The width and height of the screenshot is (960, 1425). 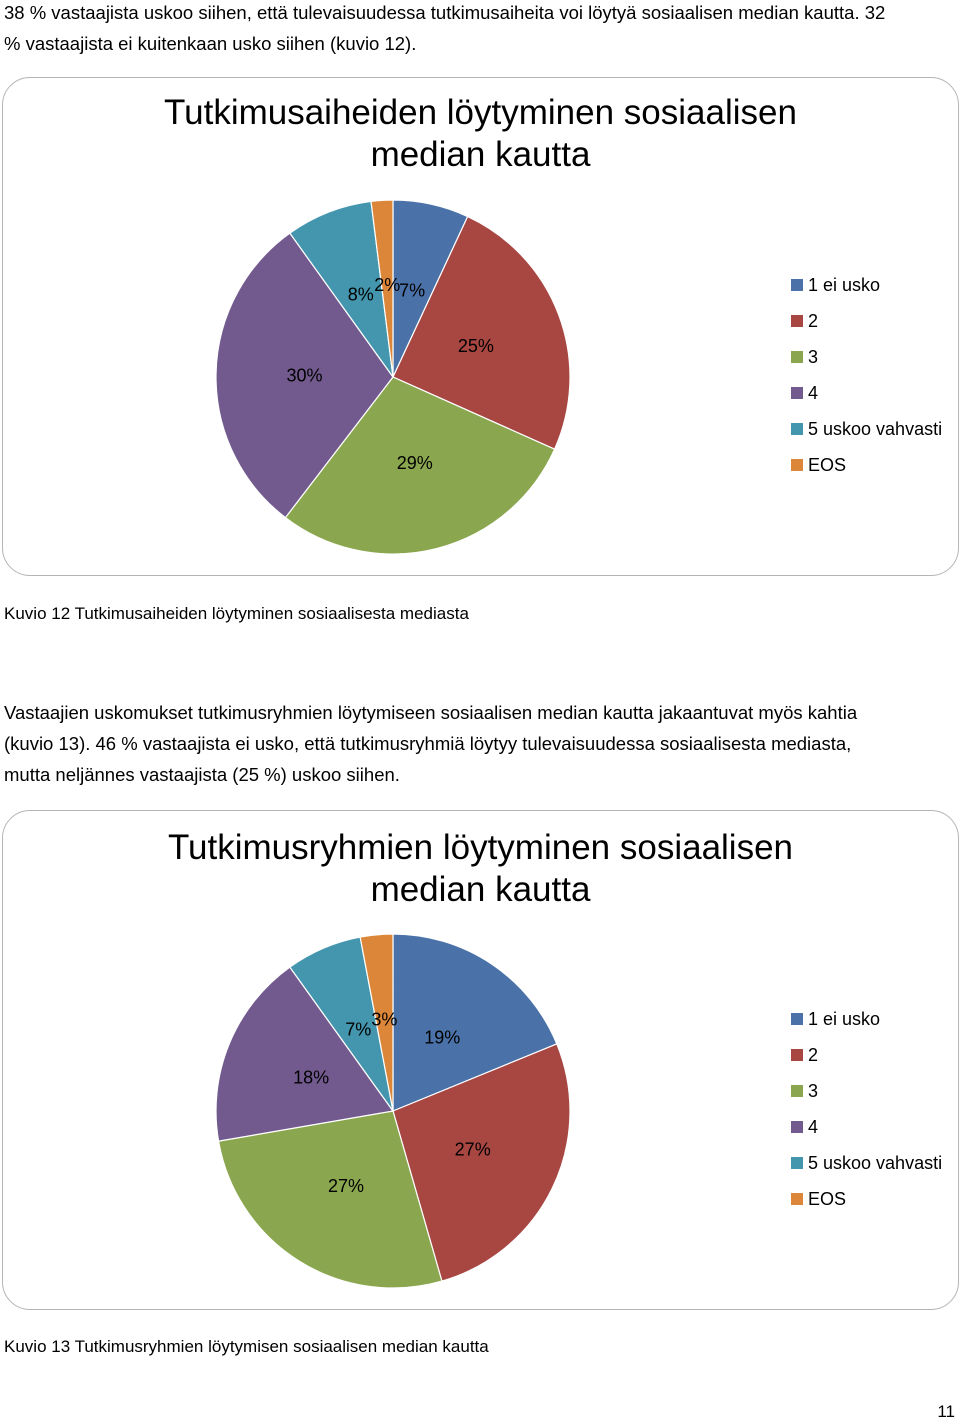 What do you see at coordinates (476, 346) in the screenshot?
I see `pie-data-label: 25%` at bounding box center [476, 346].